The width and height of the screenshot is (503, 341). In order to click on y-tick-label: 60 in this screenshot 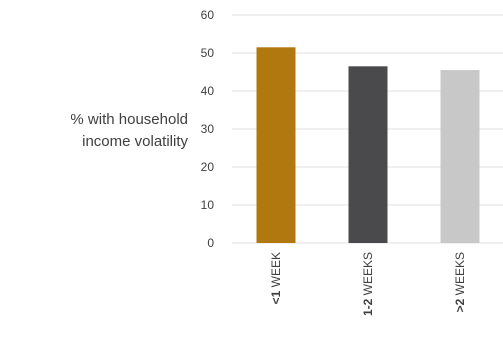, I will do `click(208, 15)`.